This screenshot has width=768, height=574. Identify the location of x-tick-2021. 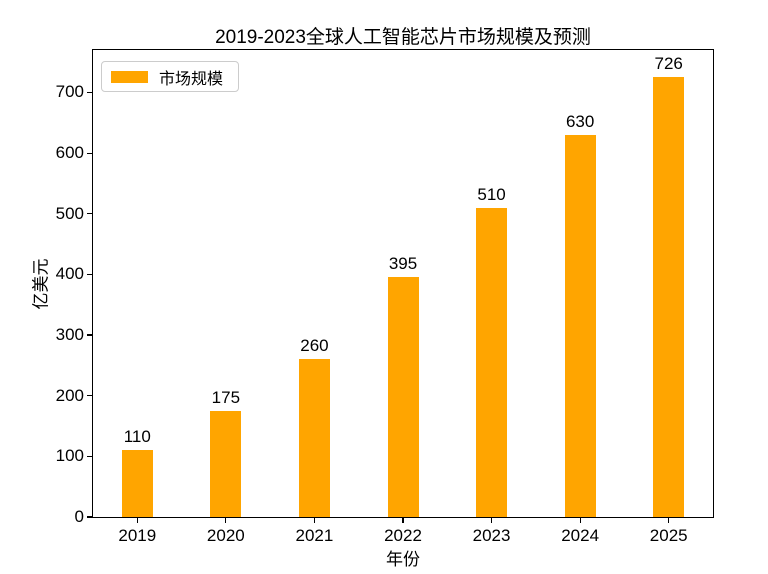
(314, 520).